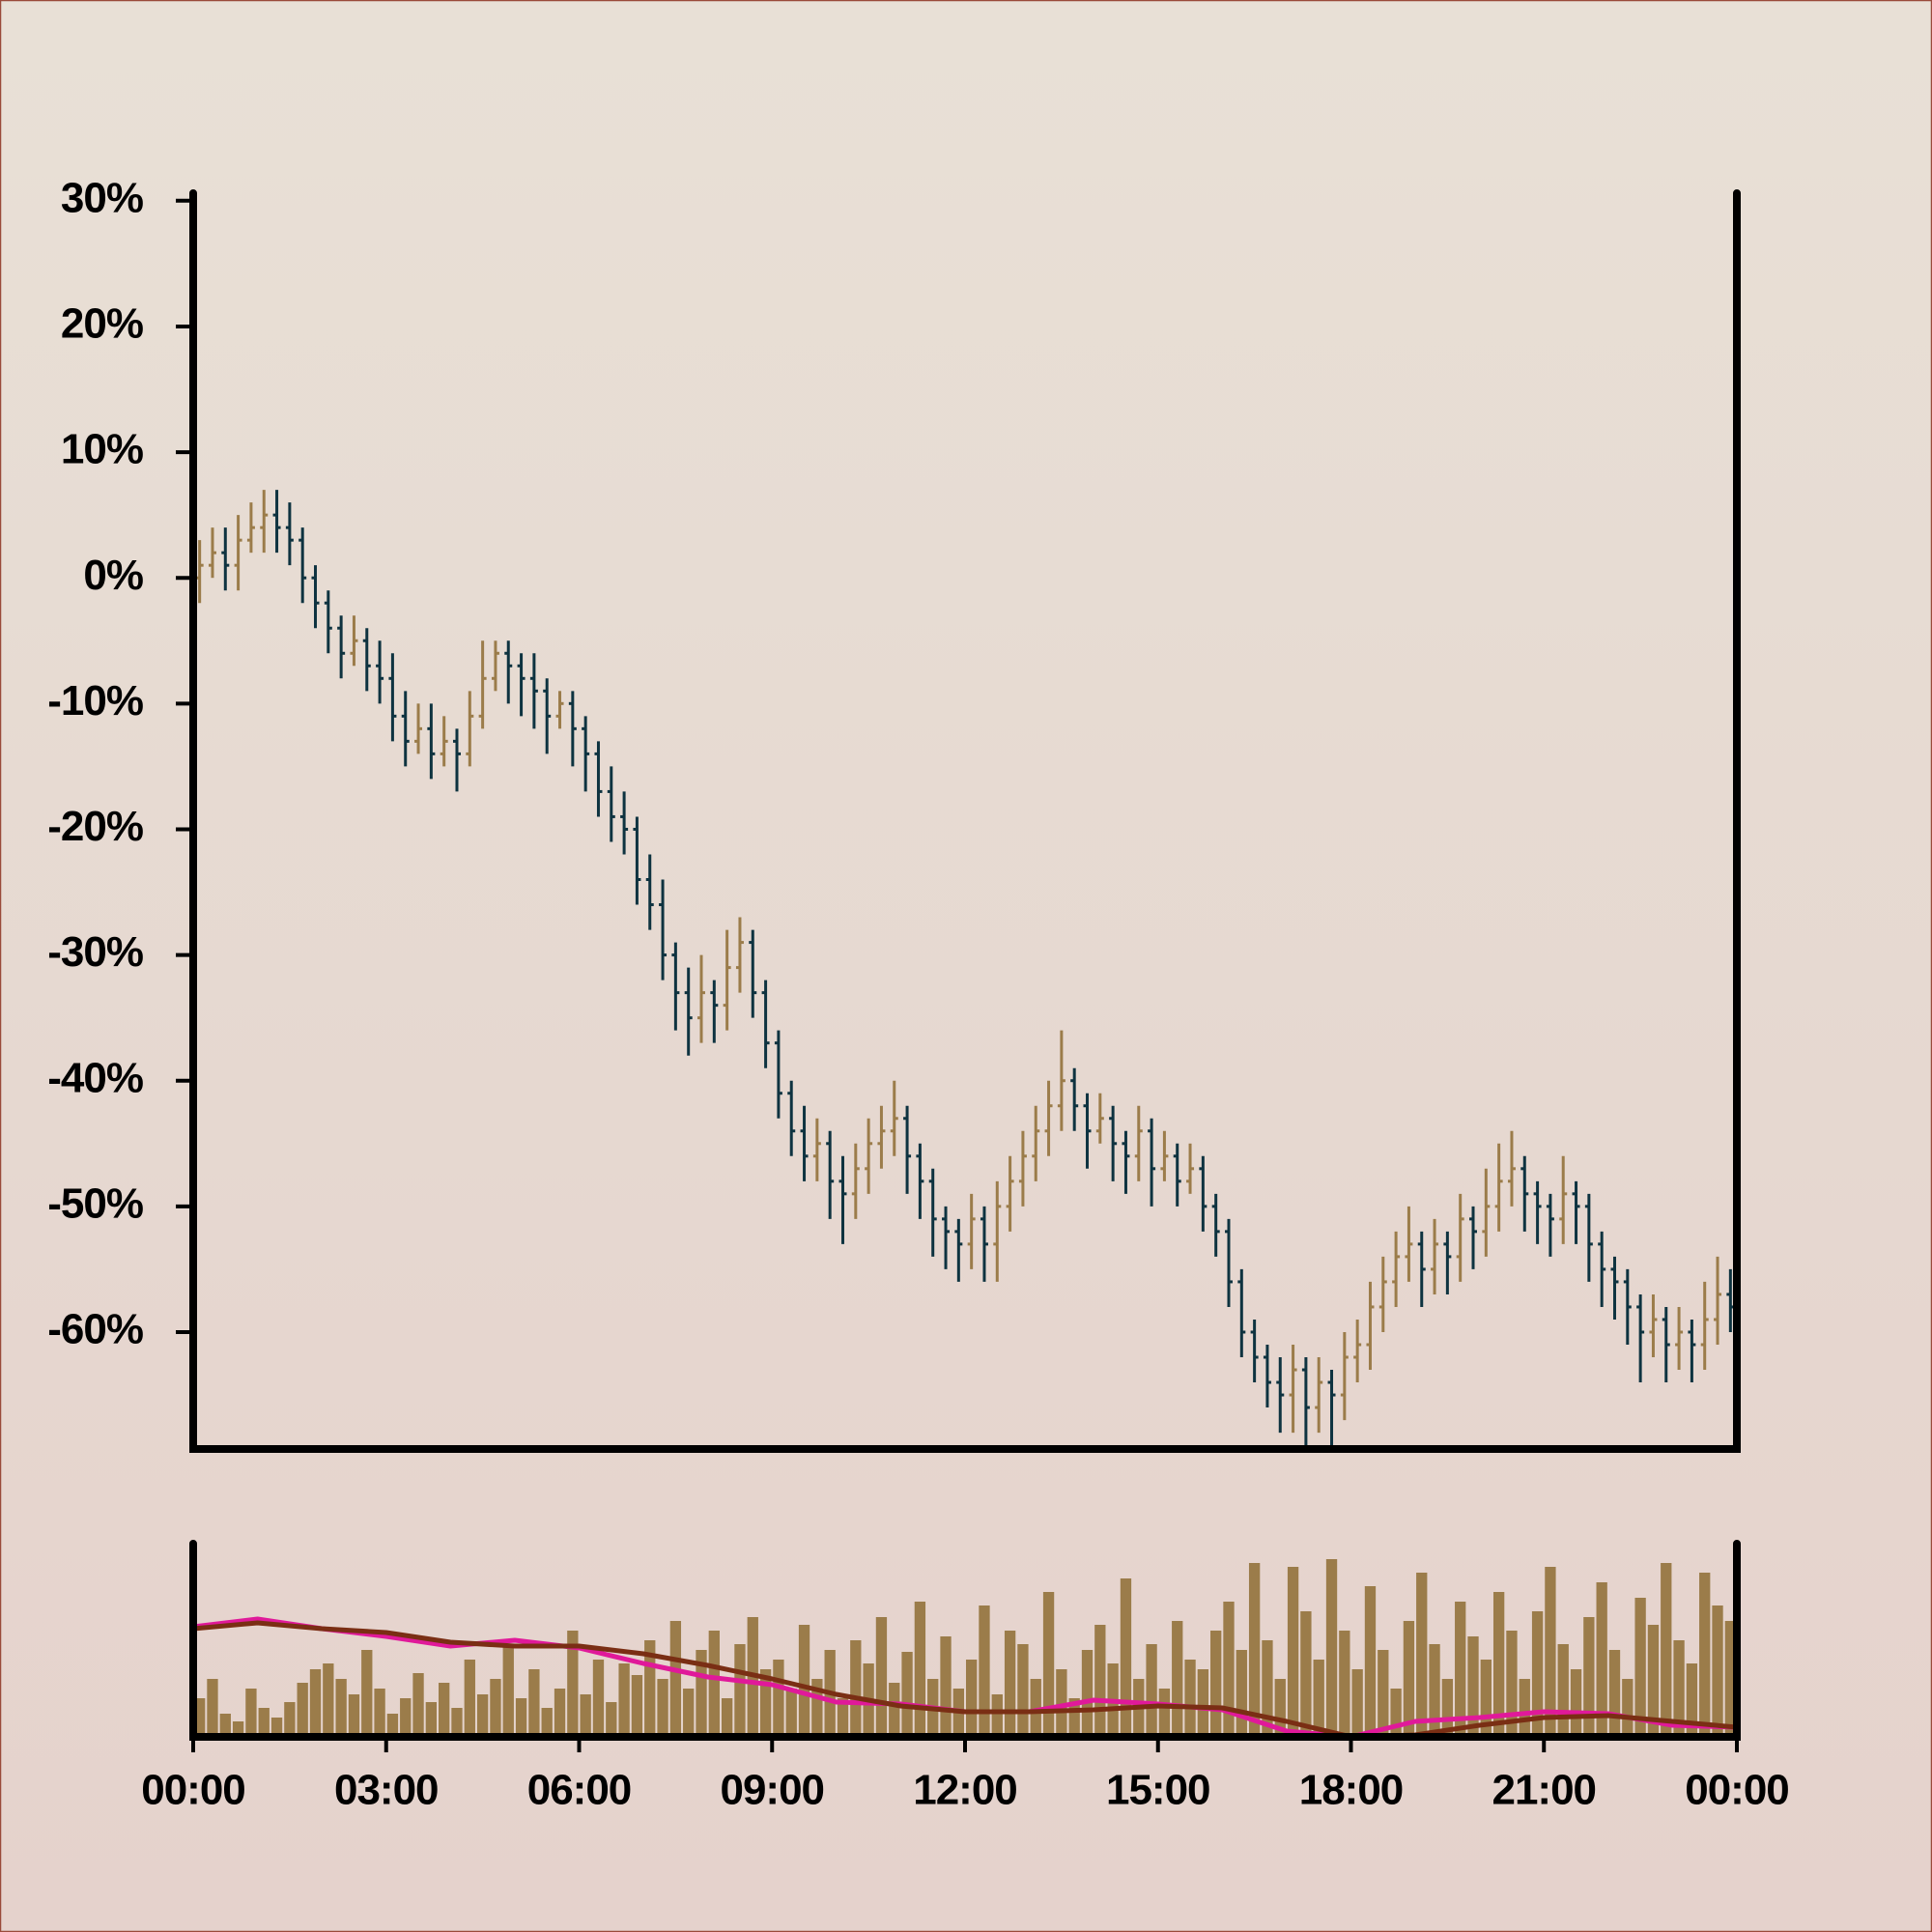 Image resolution: width=1932 pixels, height=1932 pixels. Describe the element at coordinates (102, 197) in the screenshot. I see `y-tick-label: 30%` at that location.